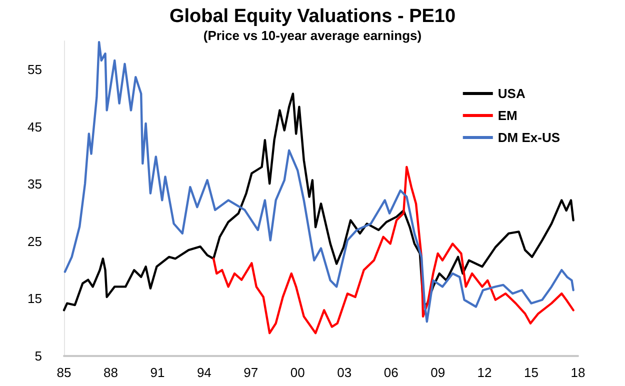 The height and width of the screenshot is (386, 625). Describe the element at coordinates (35, 241) in the screenshot. I see `y-tick-label: 25` at that location.